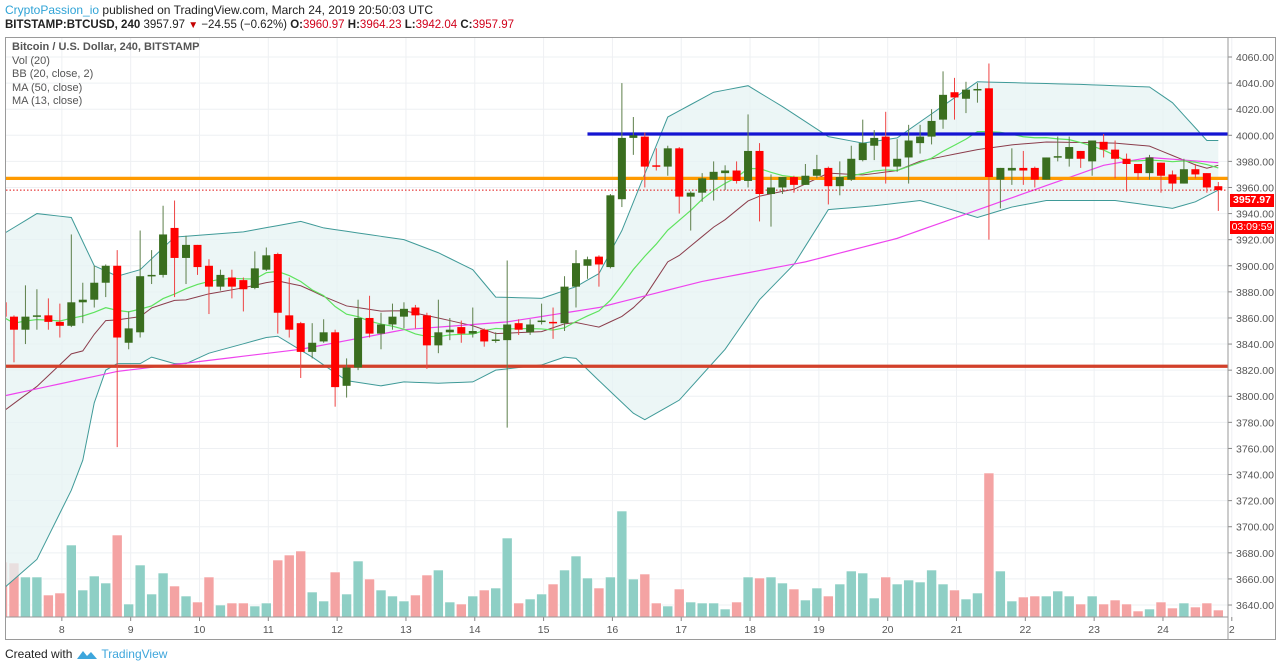 This screenshot has width=1280, height=668. Describe the element at coordinates (121, 654) in the screenshot. I see `tradingview-logo: TradingView` at that location.